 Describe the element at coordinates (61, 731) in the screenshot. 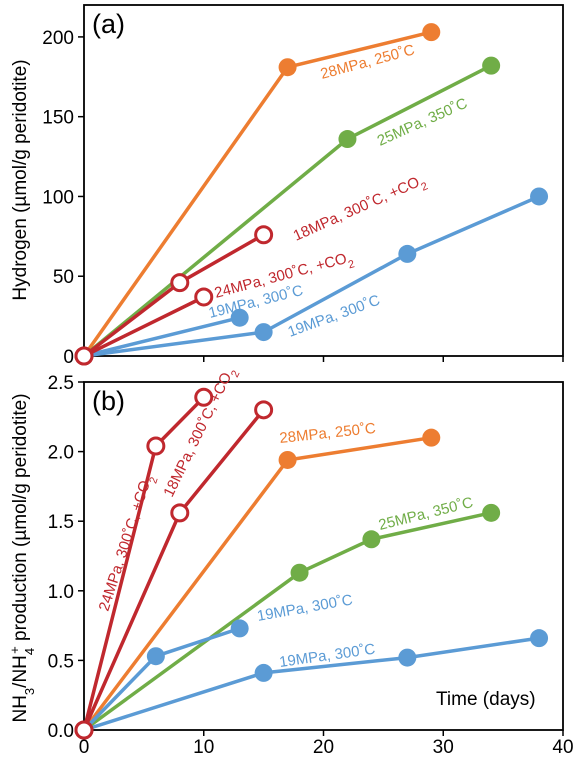

I see `y-tick-label-b: 0.0` at that location.